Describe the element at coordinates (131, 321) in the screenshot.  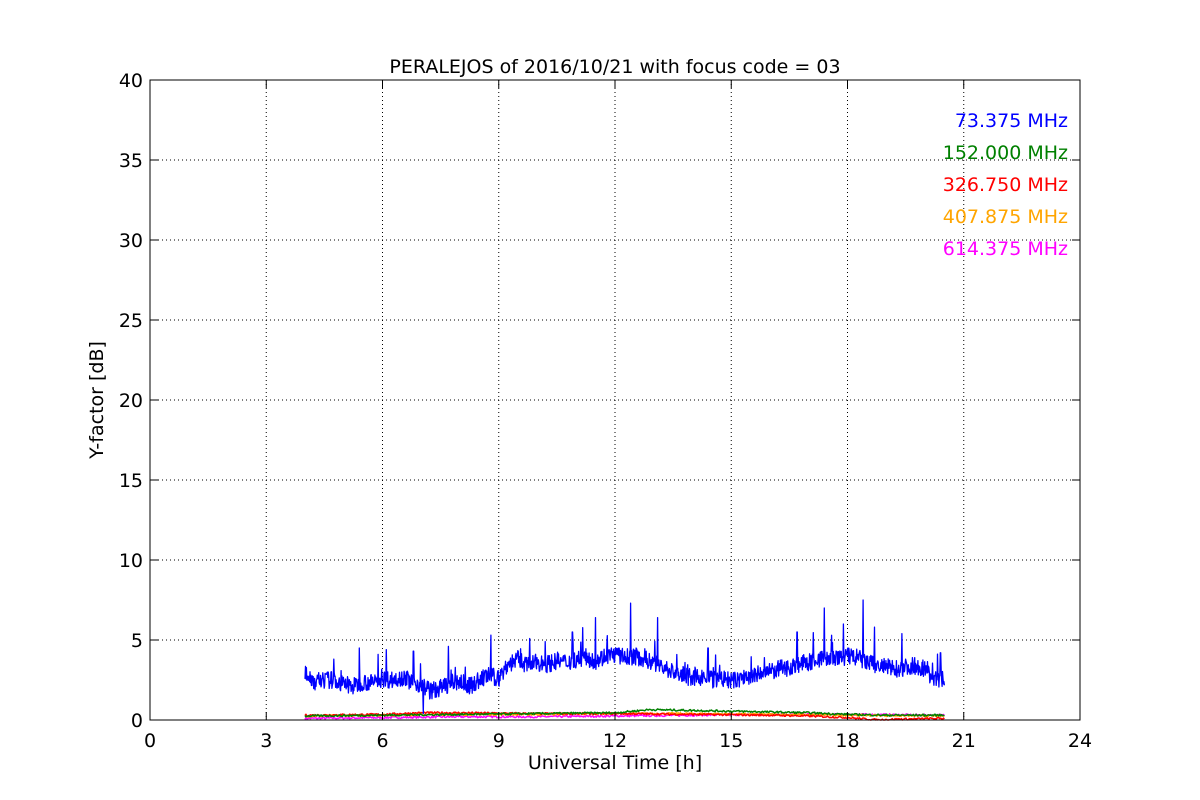
I see `y-tick-label: 25` at that location.